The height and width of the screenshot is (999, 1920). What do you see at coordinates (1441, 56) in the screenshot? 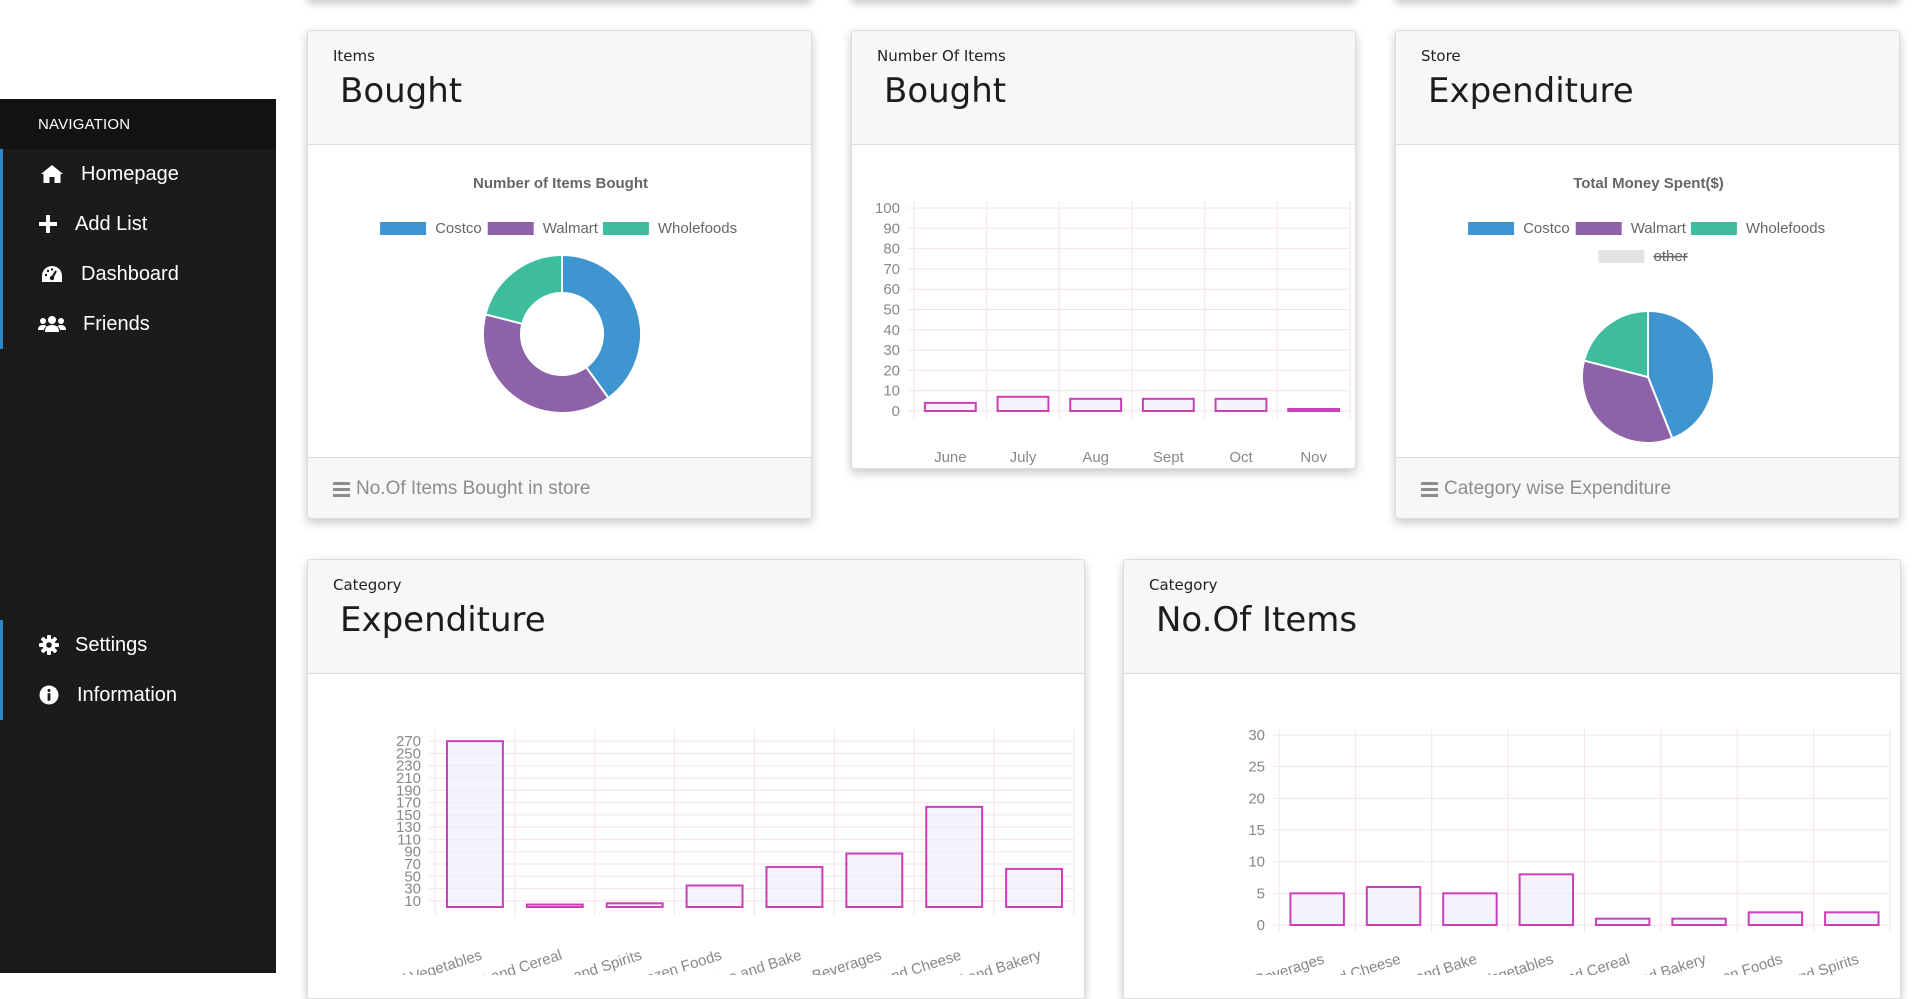
I see `card-subtitle: Store` at bounding box center [1441, 56].